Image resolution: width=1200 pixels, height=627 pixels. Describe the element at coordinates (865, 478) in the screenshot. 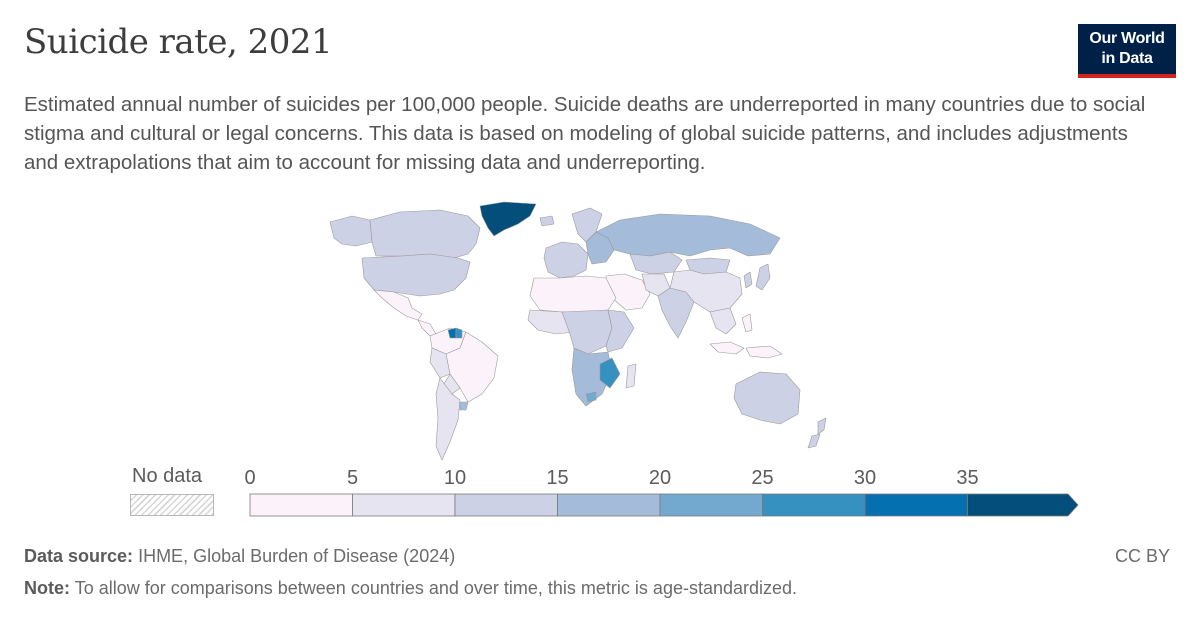

I see `legend-tick-label: 30` at that location.